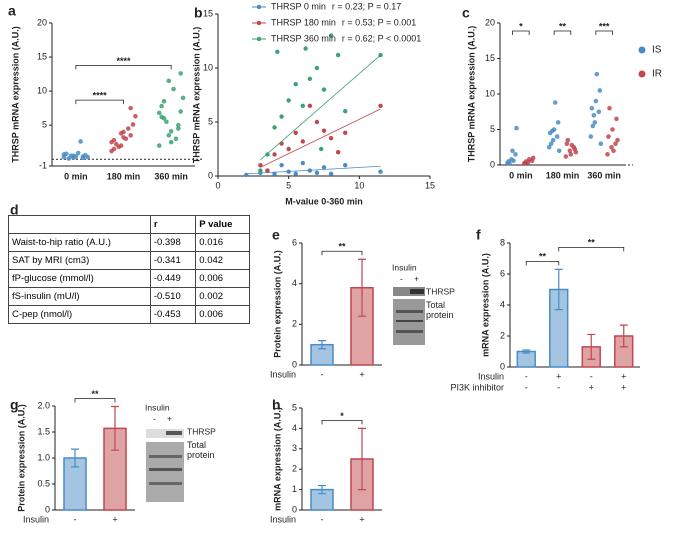 Image resolution: width=685 pixels, height=548 pixels. I want to click on y-tick-label: 2.0, so click(43, 405).